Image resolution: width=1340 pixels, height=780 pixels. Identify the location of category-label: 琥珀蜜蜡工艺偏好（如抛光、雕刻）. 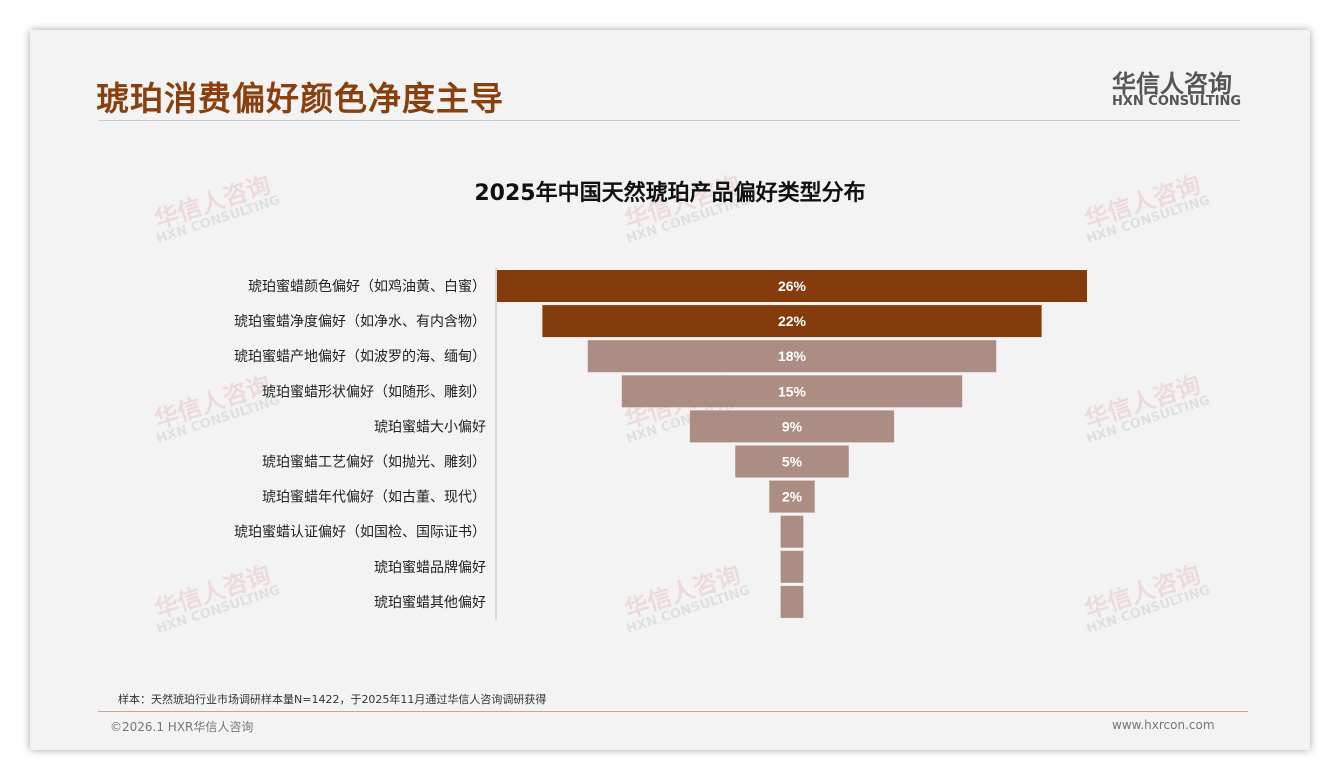
(374, 463).